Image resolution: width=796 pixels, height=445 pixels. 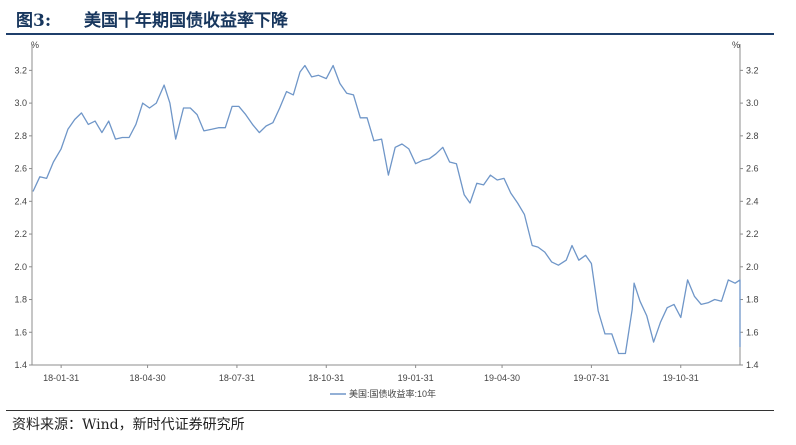 I want to click on x-tick-label: 19-10-31, so click(x=681, y=378).